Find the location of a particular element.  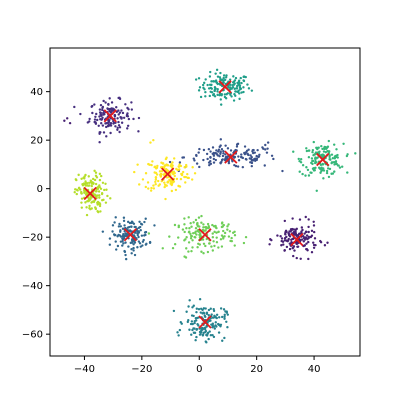

center-cross-stroke is located at coordinates (225, 87).